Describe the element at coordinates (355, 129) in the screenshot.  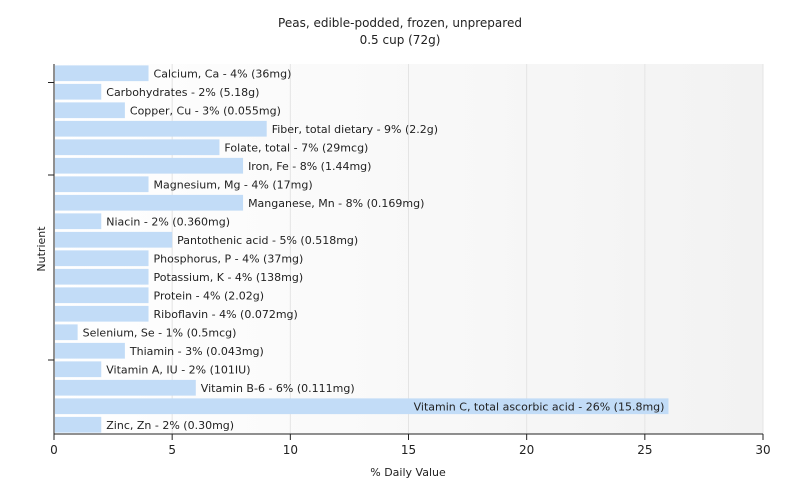
I see `bar-label: Fiber, total dietary - 9% (2.2g)` at that location.